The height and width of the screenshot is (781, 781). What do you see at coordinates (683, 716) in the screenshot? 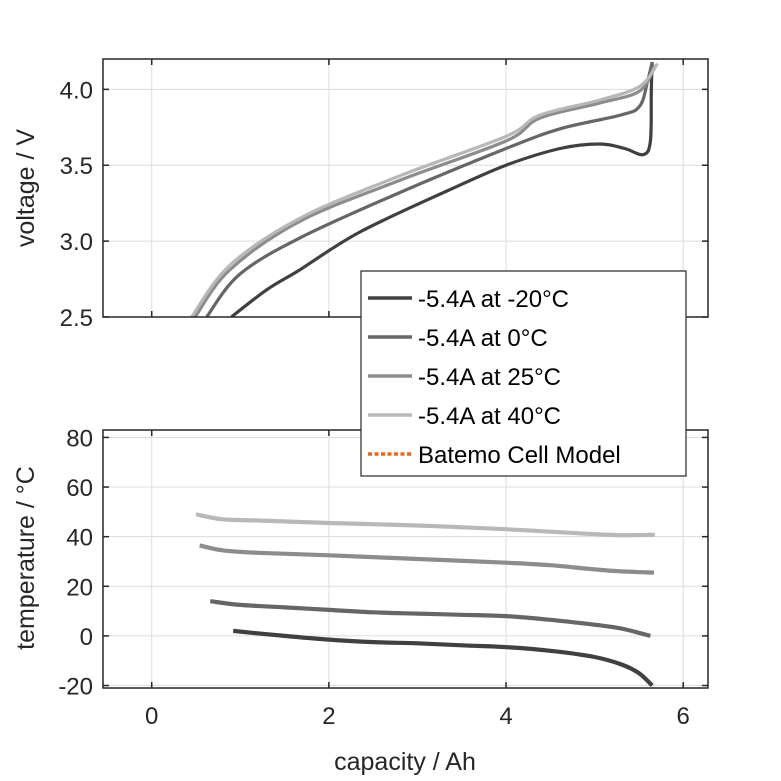
I see `x-tick-label: 6` at bounding box center [683, 716].